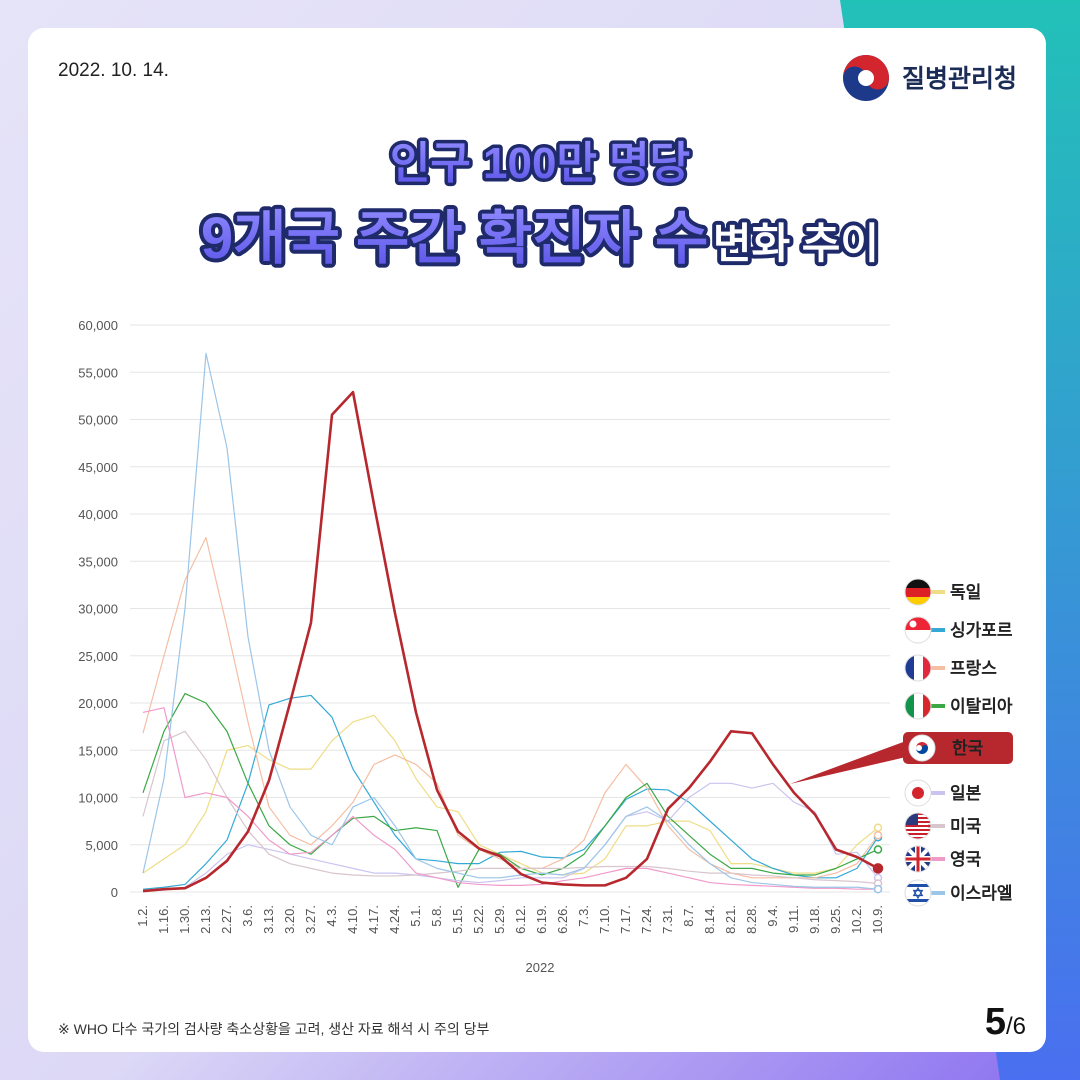  What do you see at coordinates (966, 859) in the screenshot?
I see `legend-label: 영국` at bounding box center [966, 859].